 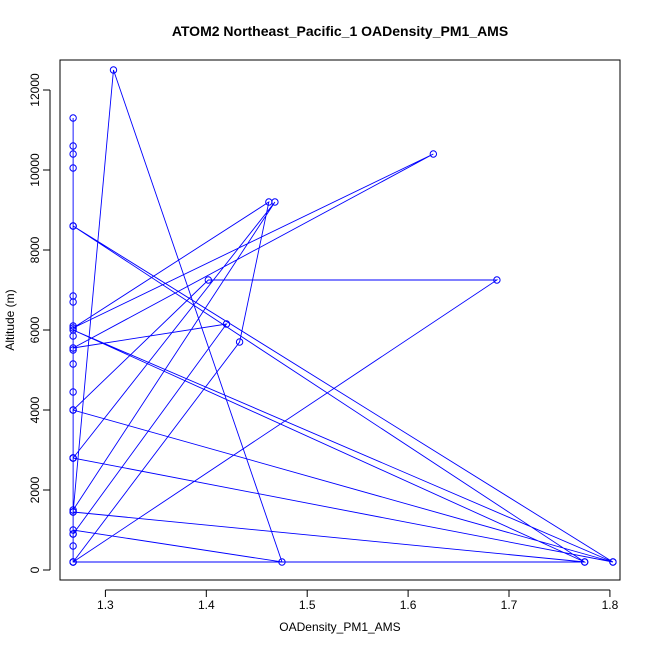 I want to click on y-tick-label: 2000, so click(x=35, y=489).